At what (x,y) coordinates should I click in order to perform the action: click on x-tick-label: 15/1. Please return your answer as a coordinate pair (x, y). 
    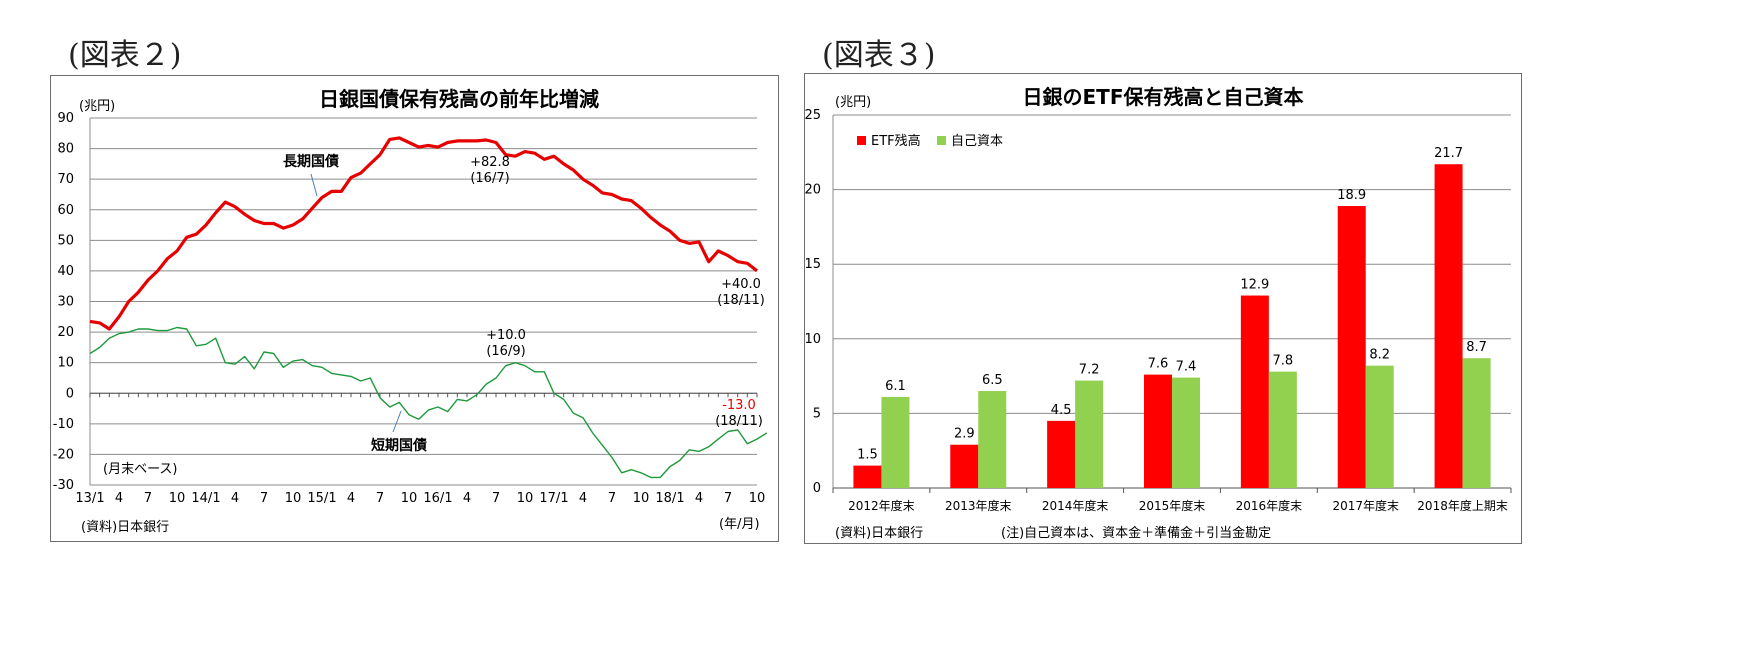
    Looking at the image, I should click on (321, 498).